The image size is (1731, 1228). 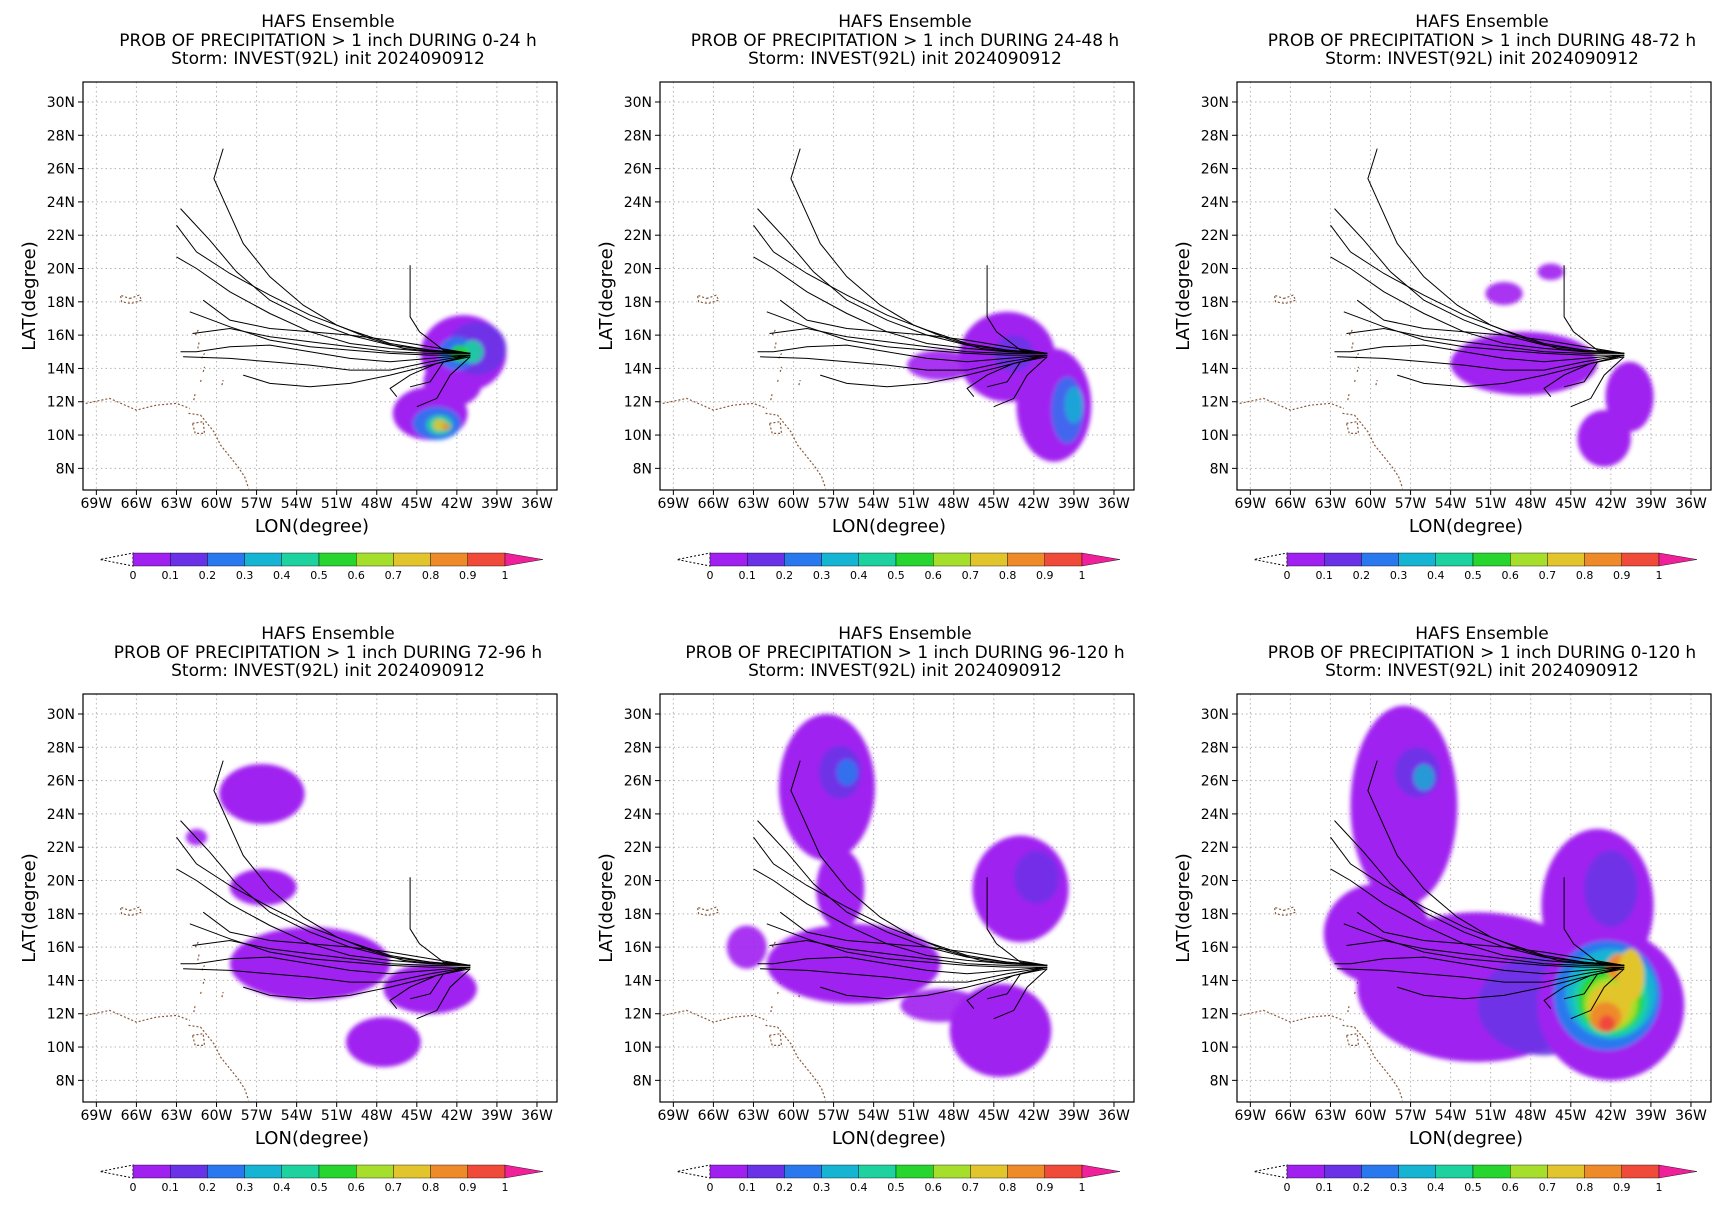 What do you see at coordinates (1215, 1015) in the screenshot?
I see `y-tick-label: 12N` at bounding box center [1215, 1015].